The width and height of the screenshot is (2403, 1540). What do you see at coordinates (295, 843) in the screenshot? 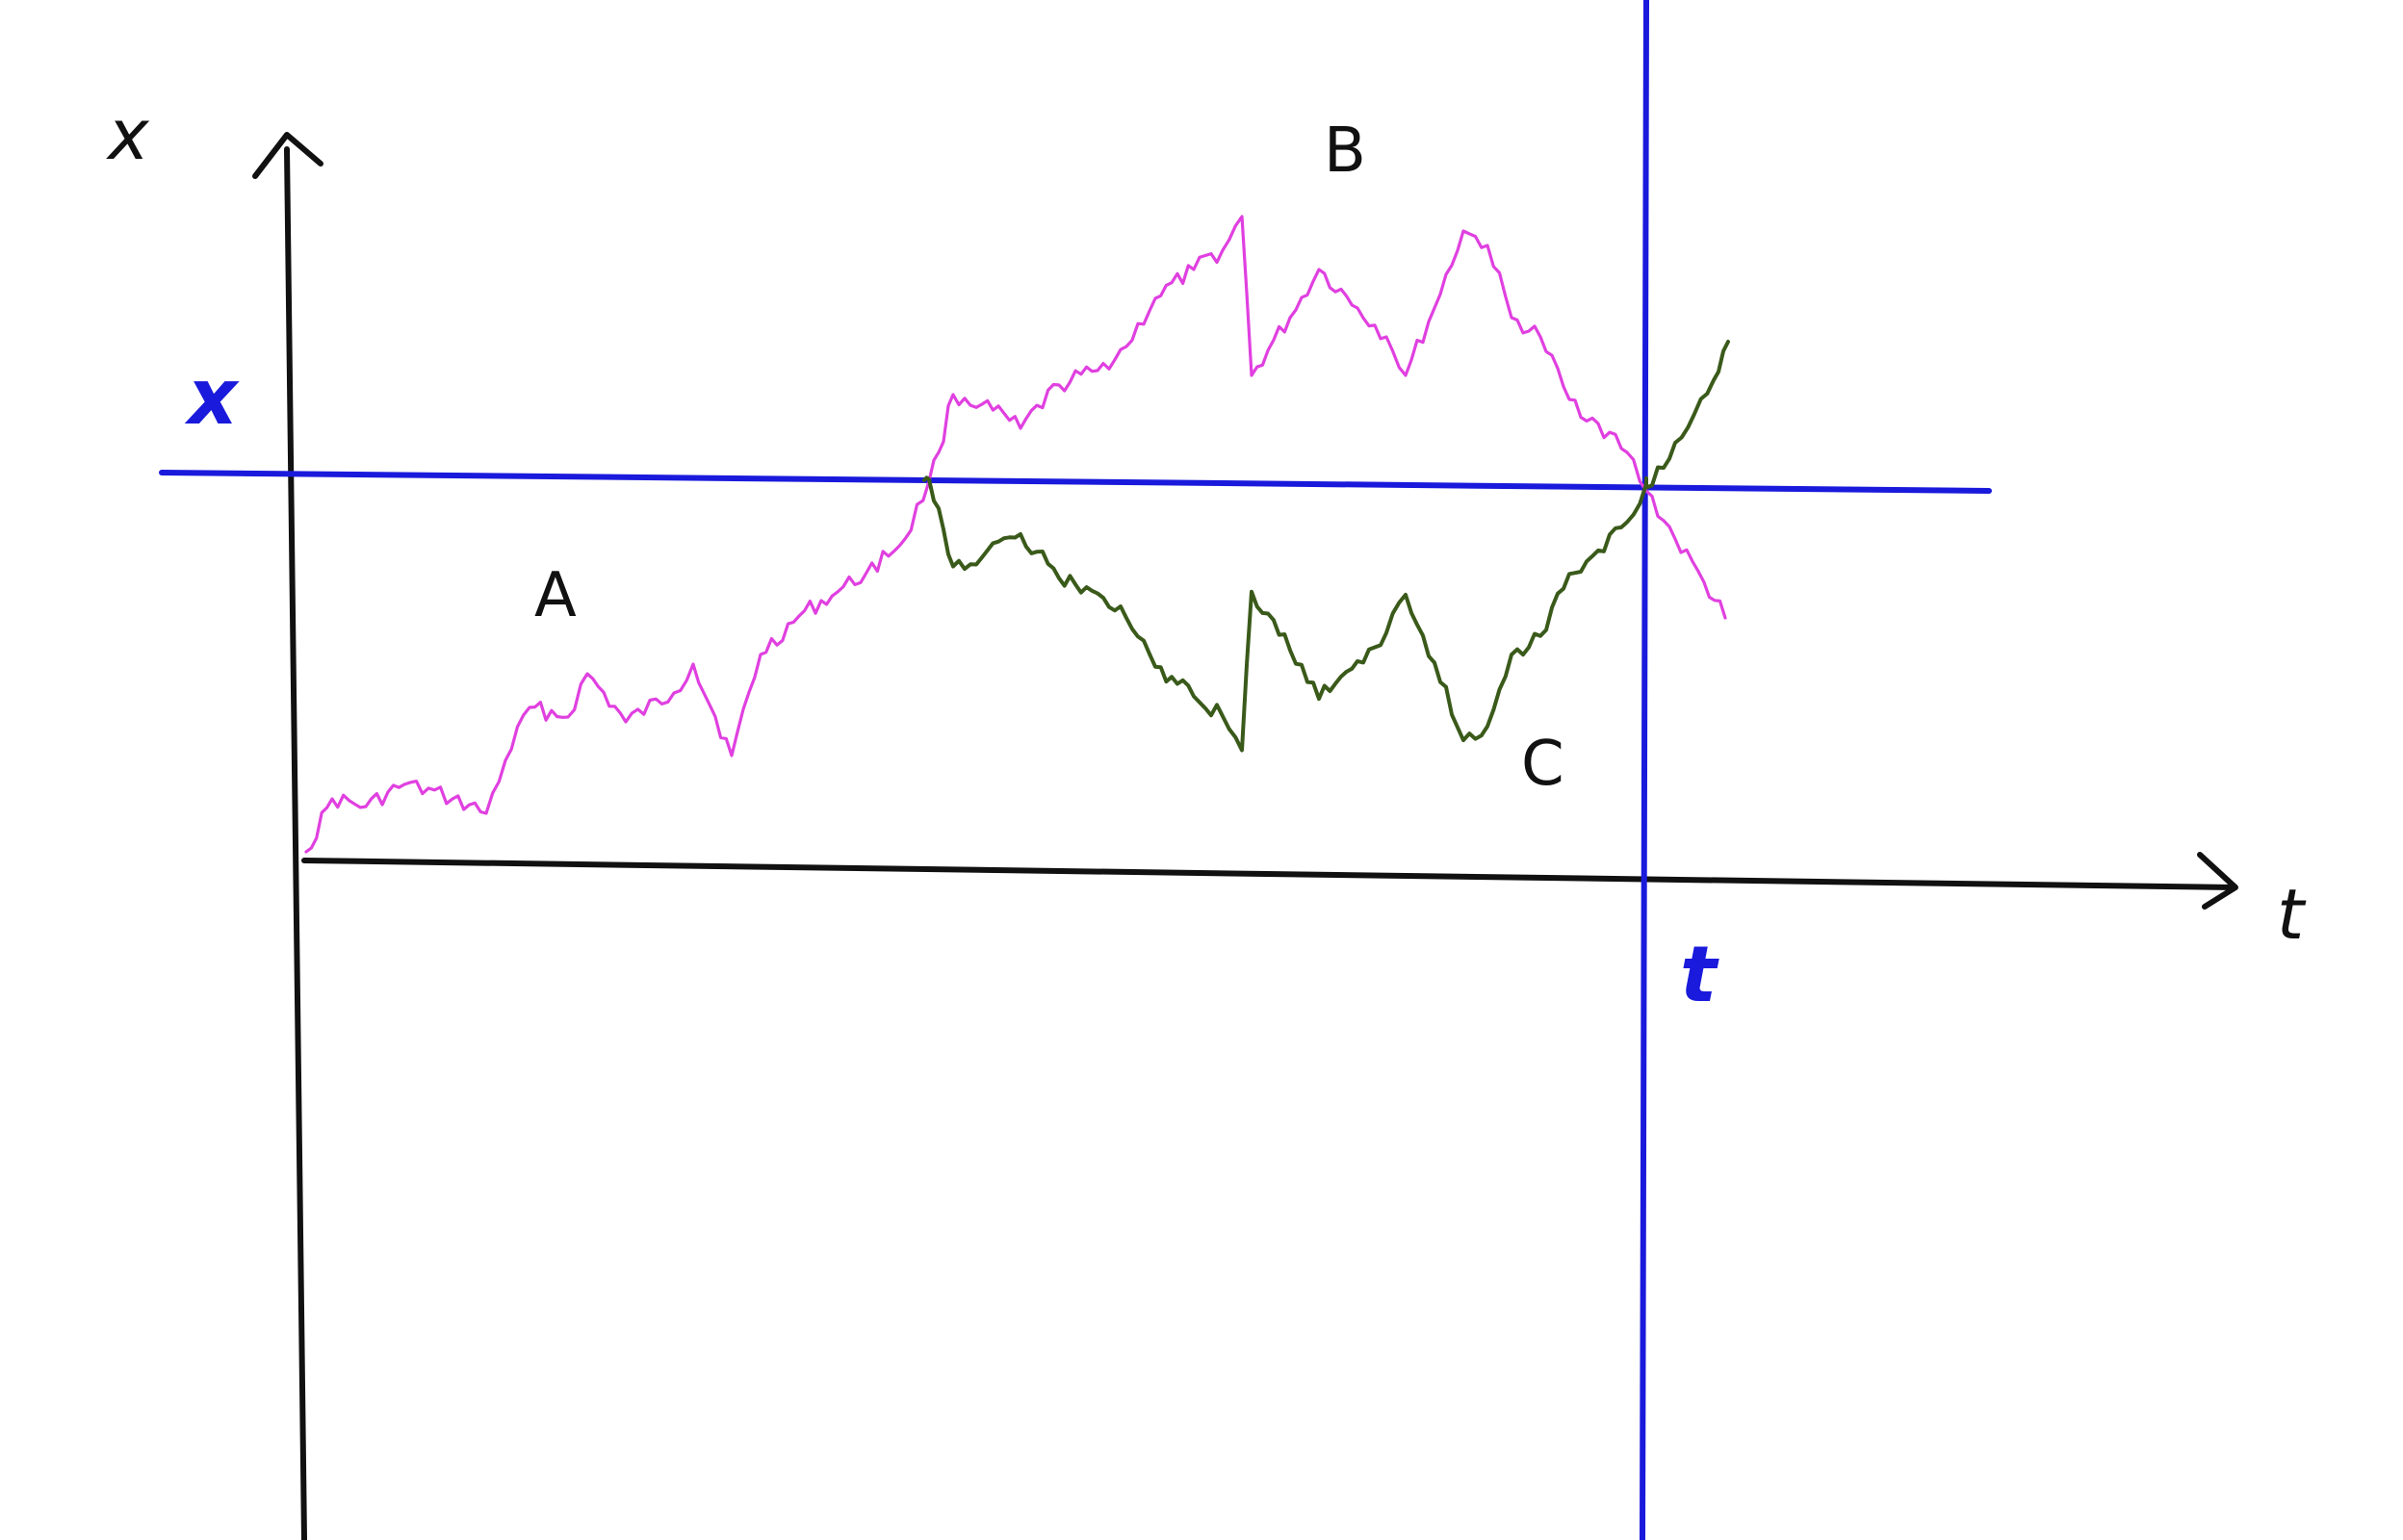
I see `vertical-axis` at bounding box center [295, 843].